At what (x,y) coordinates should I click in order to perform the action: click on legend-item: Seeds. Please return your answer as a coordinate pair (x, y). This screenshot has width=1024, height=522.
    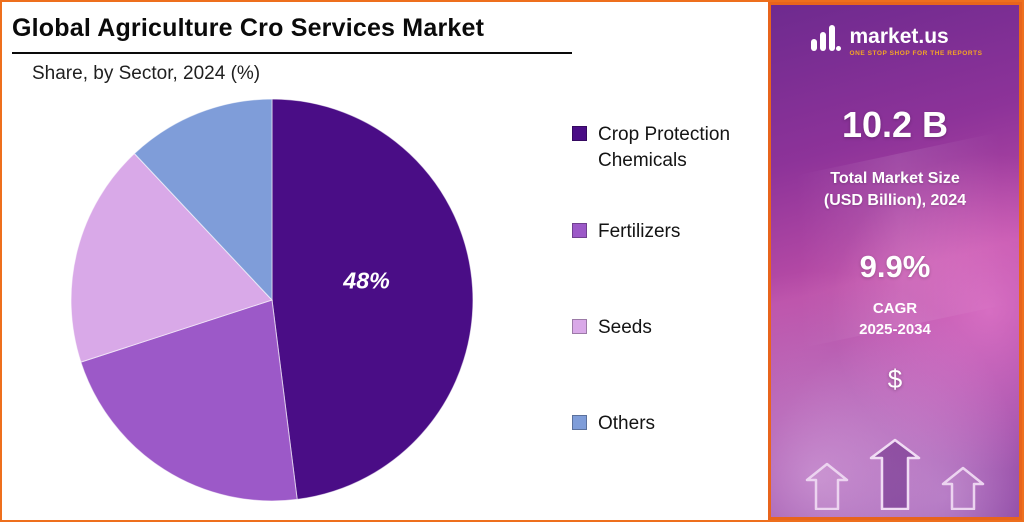
    Looking at the image, I should click on (612, 328).